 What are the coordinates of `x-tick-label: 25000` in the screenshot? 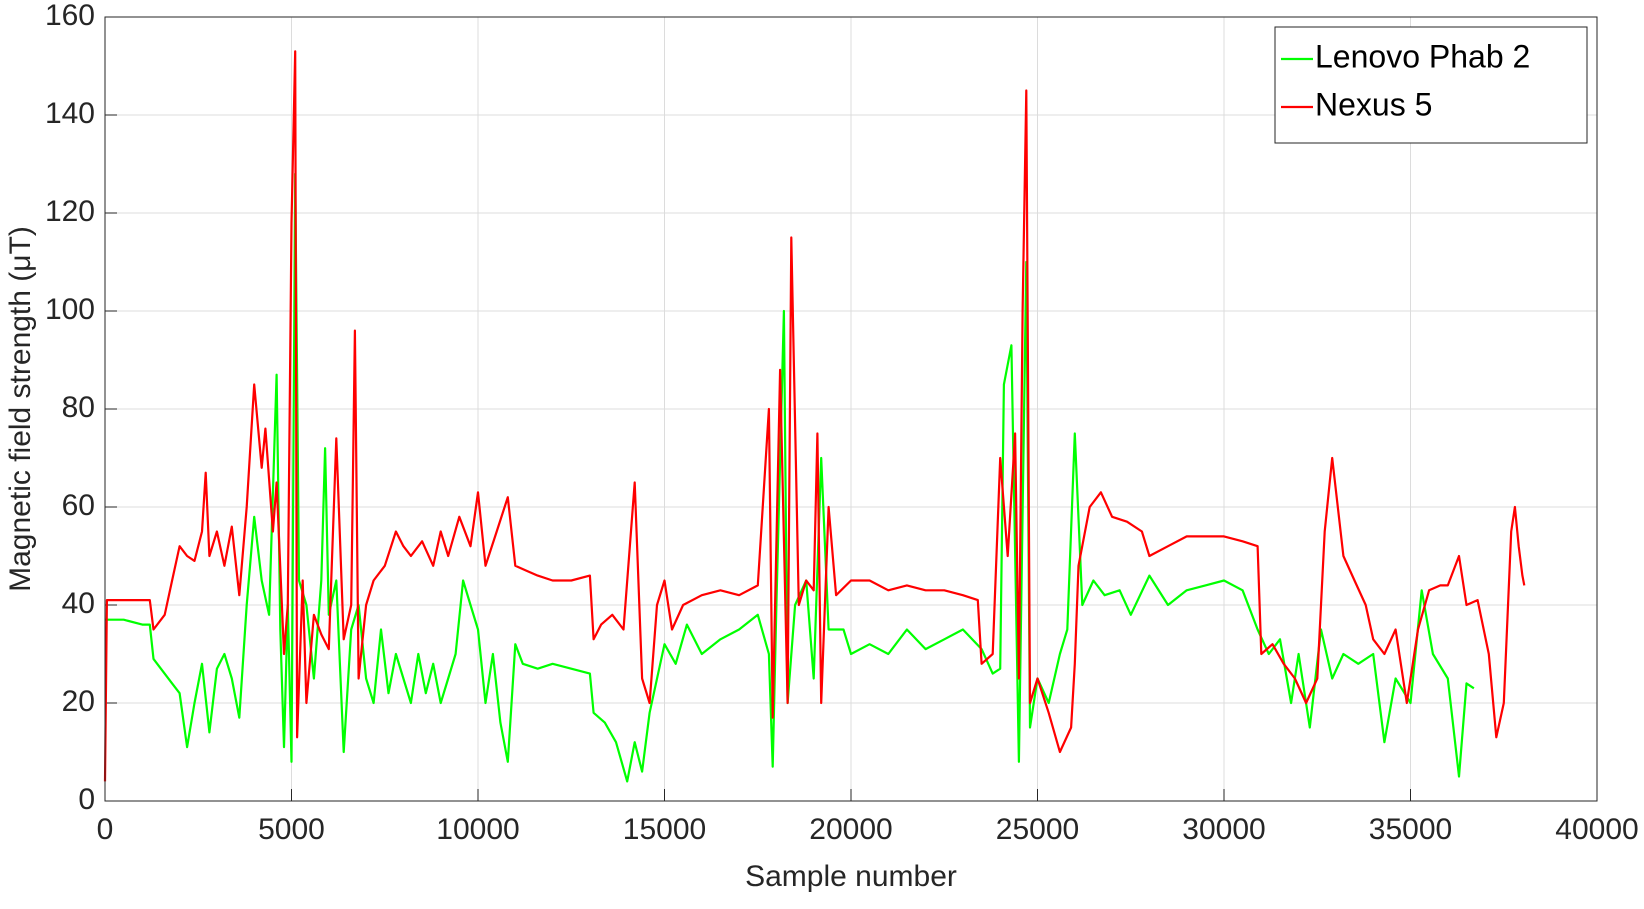 It's located at (1037, 829).